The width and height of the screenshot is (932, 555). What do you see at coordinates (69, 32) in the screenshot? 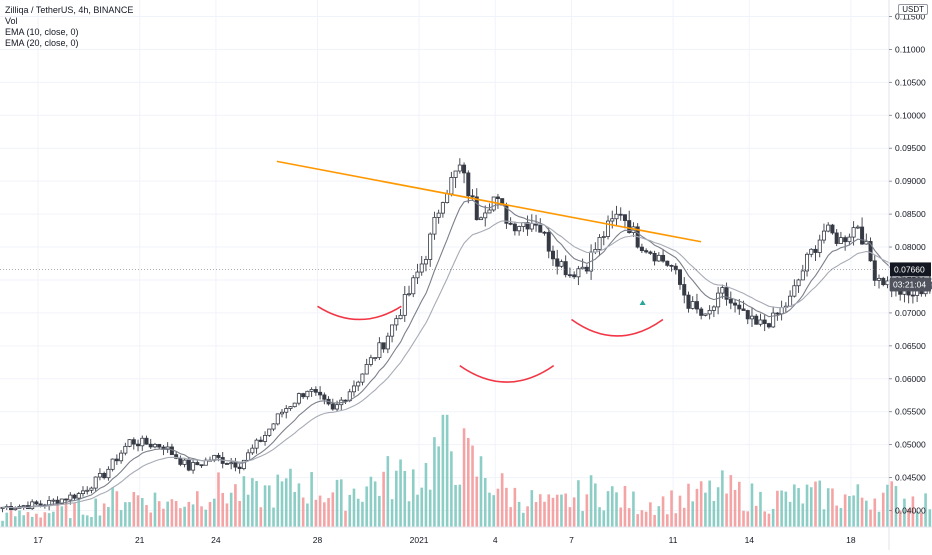
I see `legend-ema-10: EMA (10, close, 0)` at bounding box center [69, 32].